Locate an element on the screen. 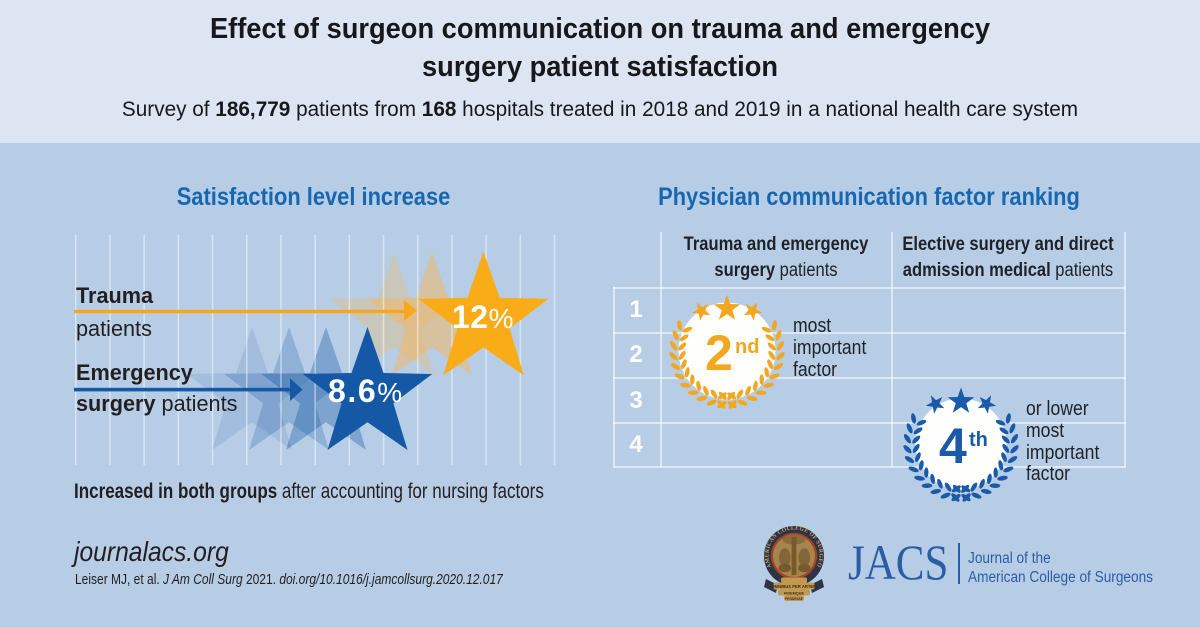  svg-text: 4 is located at coordinates (953, 446).